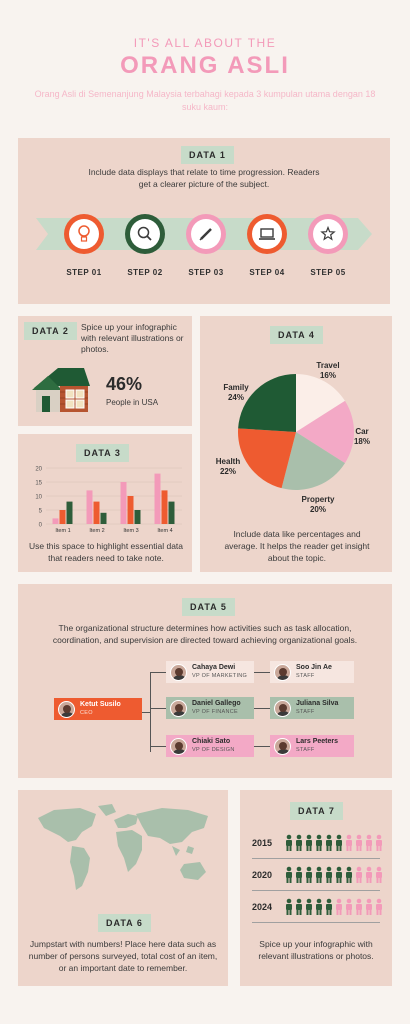 The image size is (410, 1024). I want to click on world-map-icon, so click(123, 847).